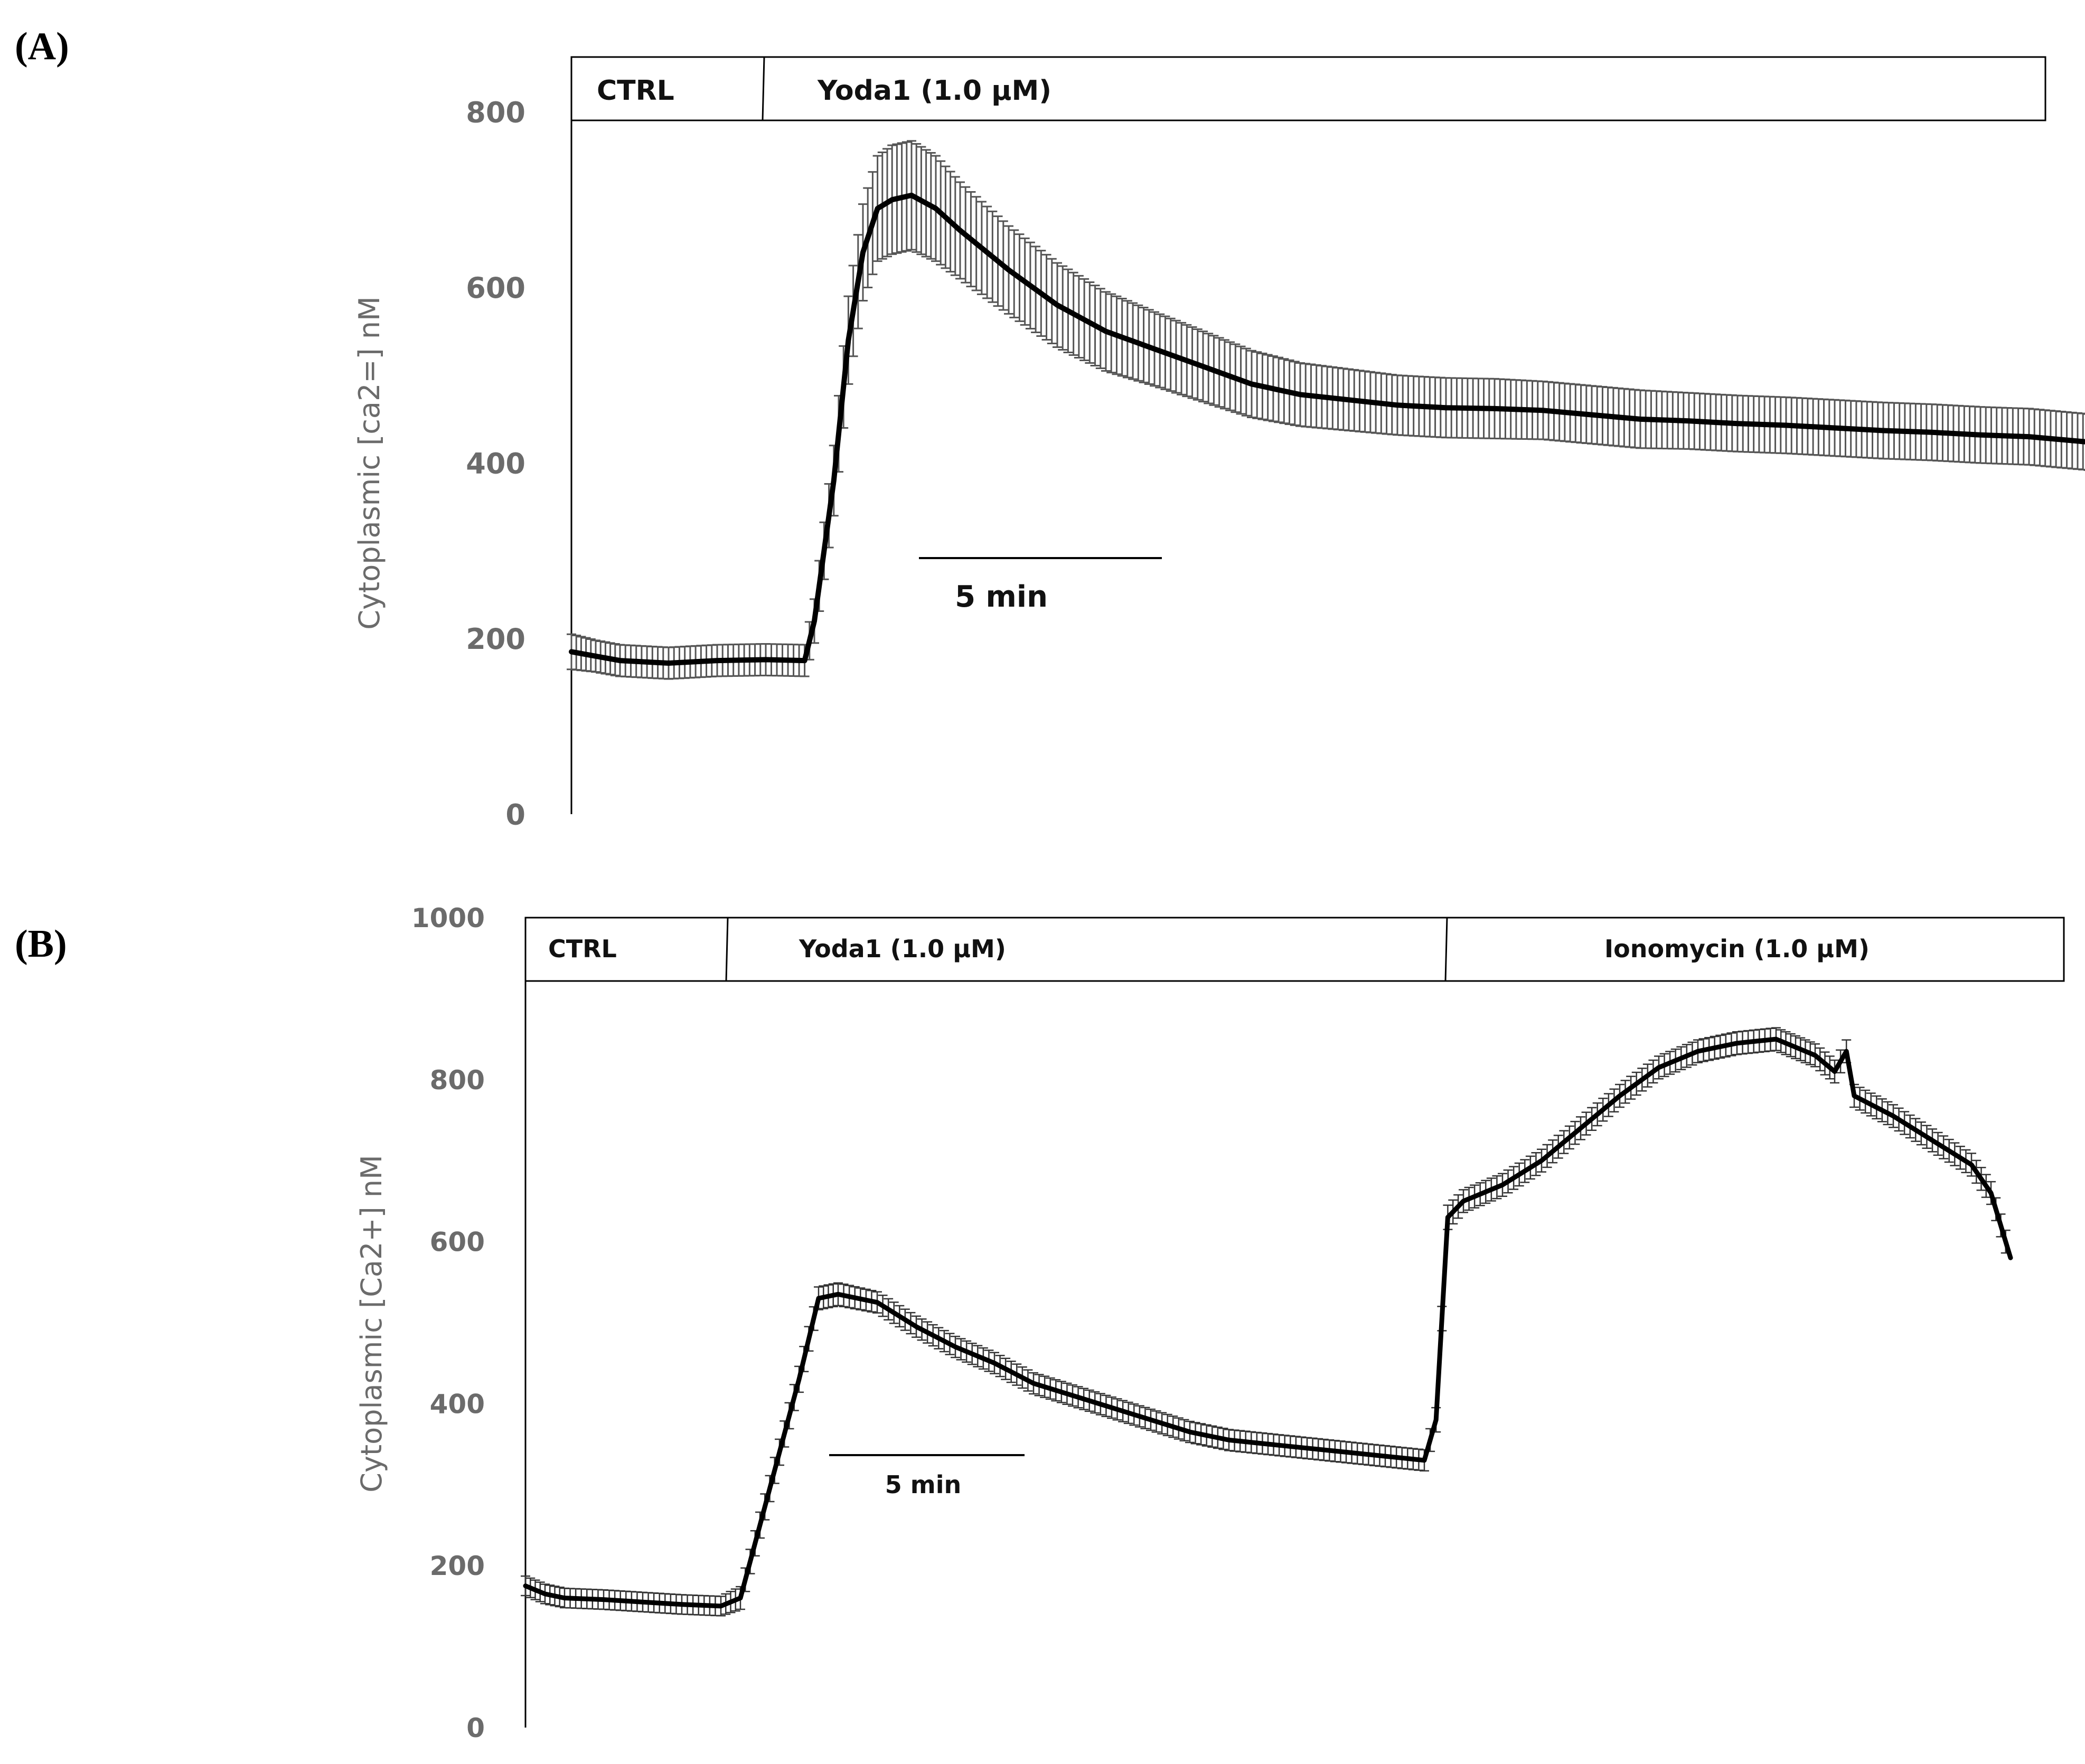 Image resolution: width=2085 pixels, height=1764 pixels. Describe the element at coordinates (457, 1566) in the screenshot. I see `y-tick-label: 200` at that location.